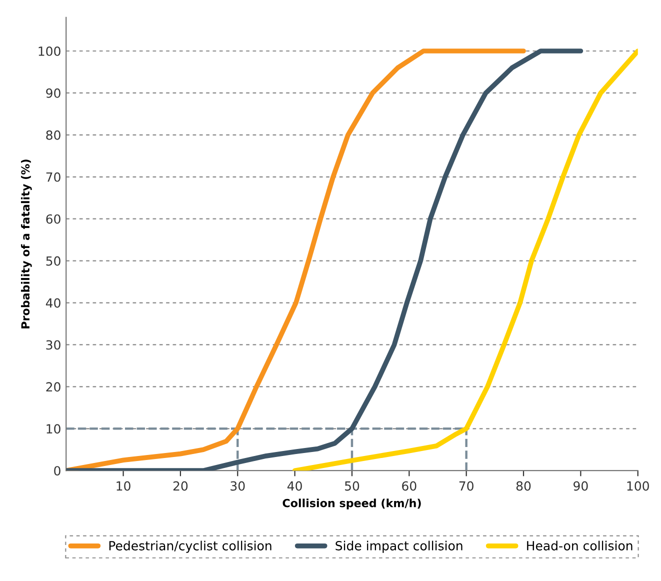  What do you see at coordinates (53, 345) in the screenshot?
I see `y-tick-label: 30` at bounding box center [53, 345].